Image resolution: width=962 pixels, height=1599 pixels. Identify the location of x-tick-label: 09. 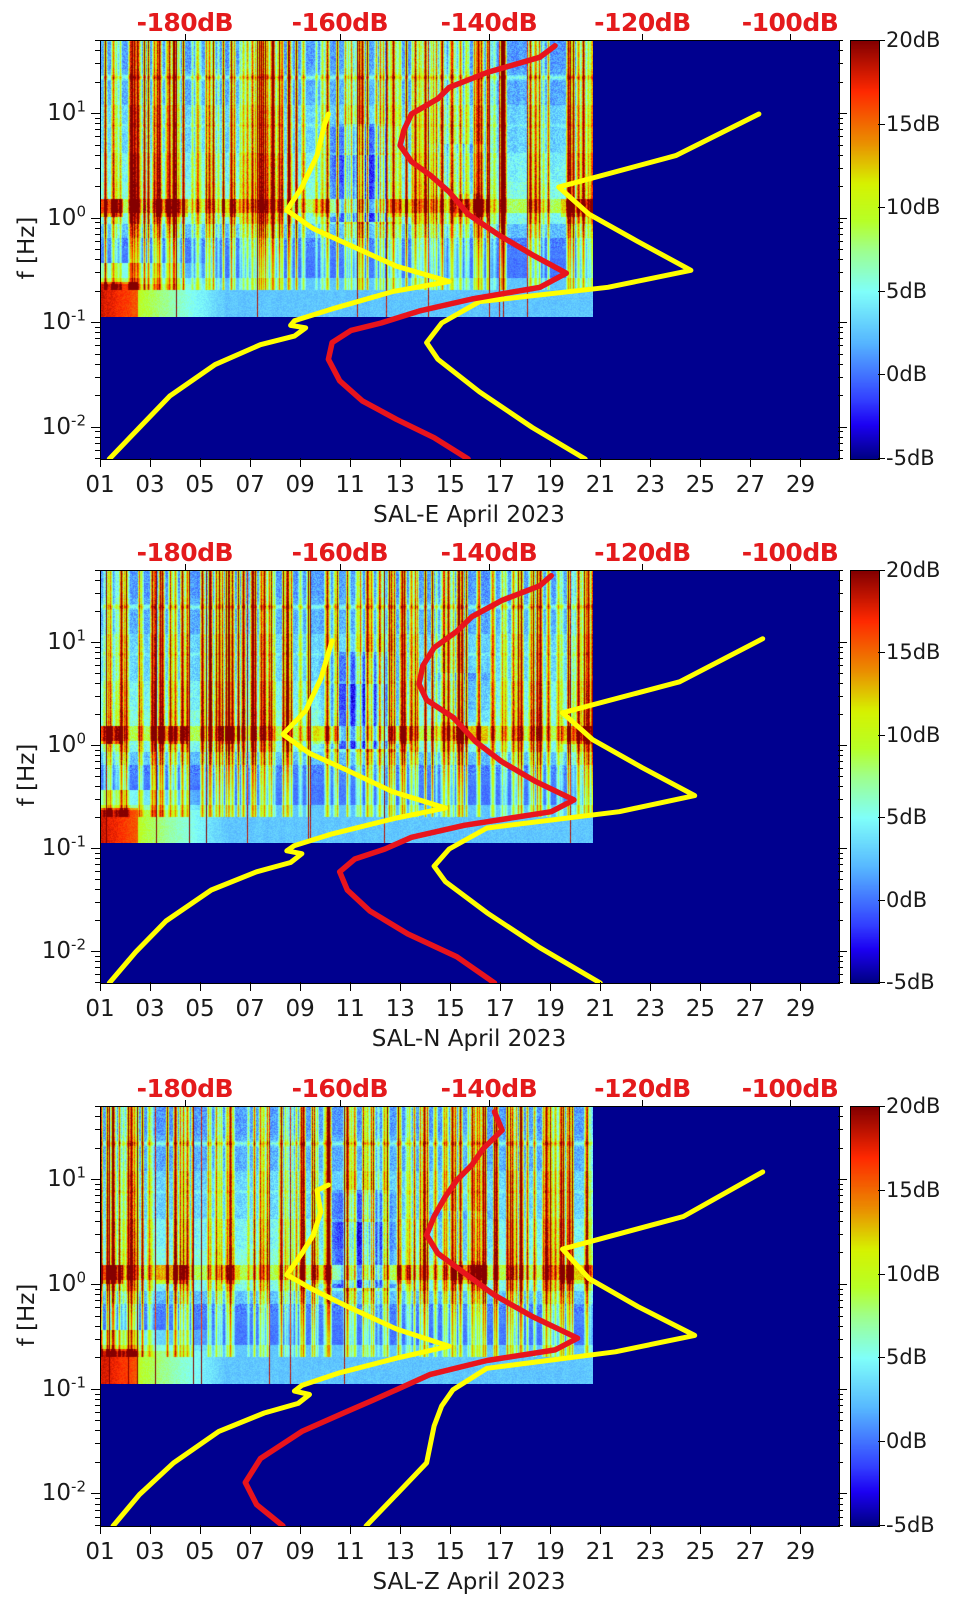
(300, 1552).